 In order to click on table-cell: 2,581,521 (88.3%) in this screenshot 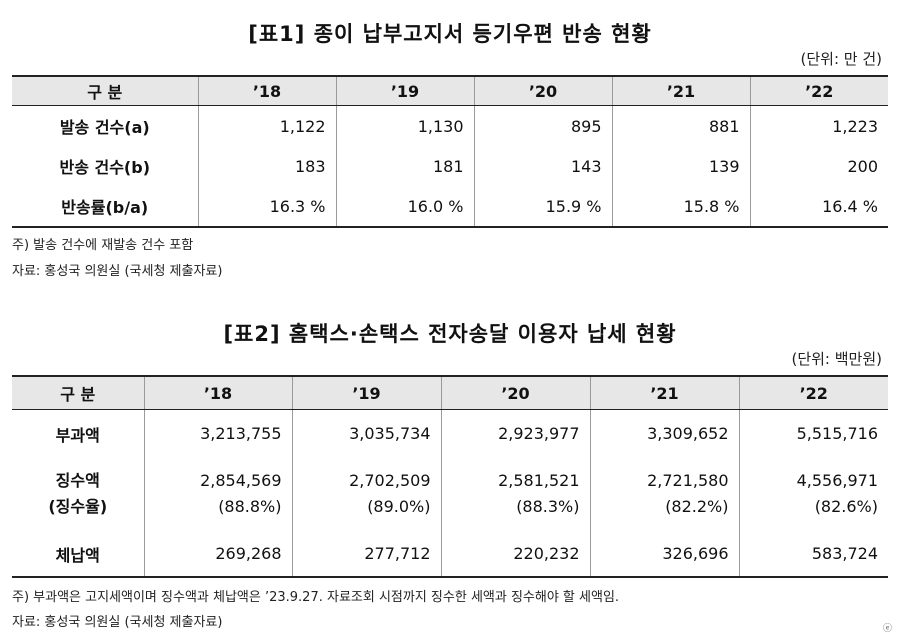, I will do `click(515, 494)`.